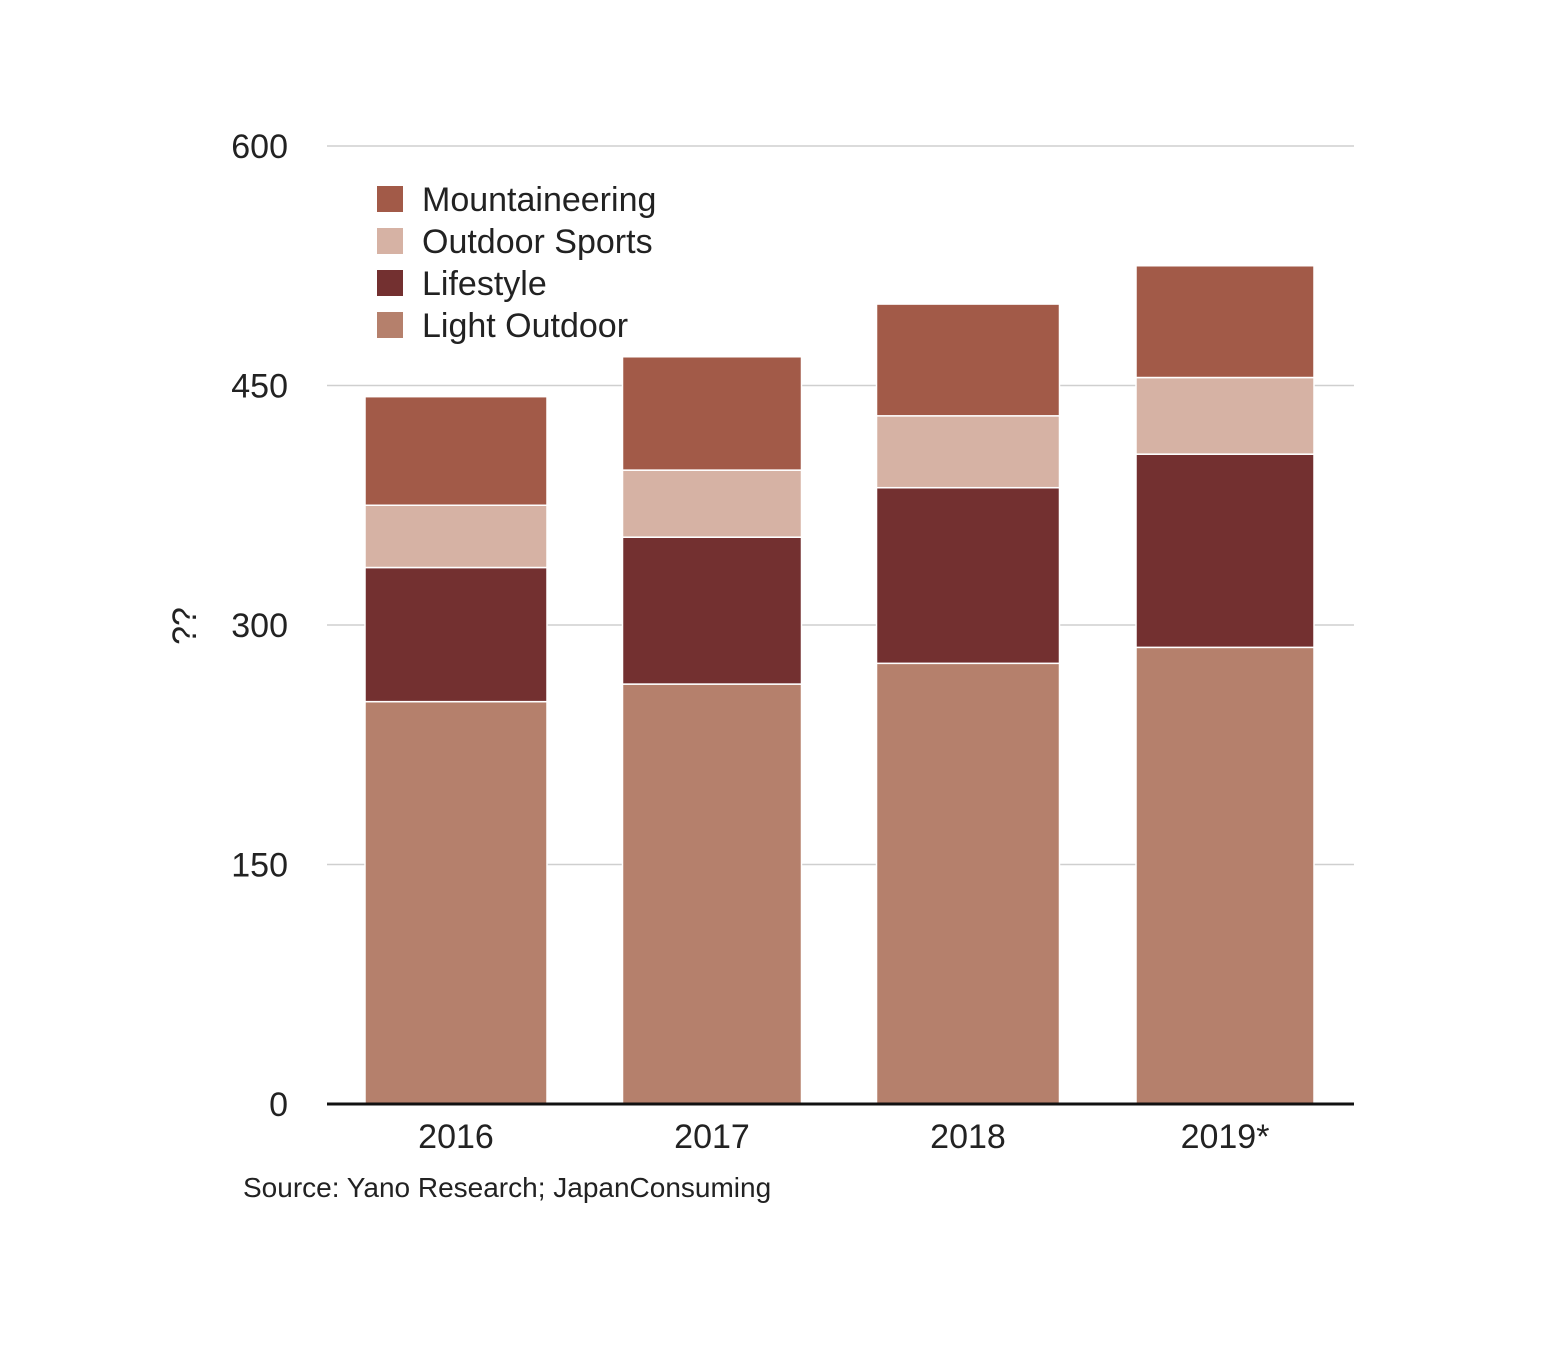 The width and height of the screenshot is (1551, 1367). I want to click on x-tick-label: 2017, so click(712, 1137).